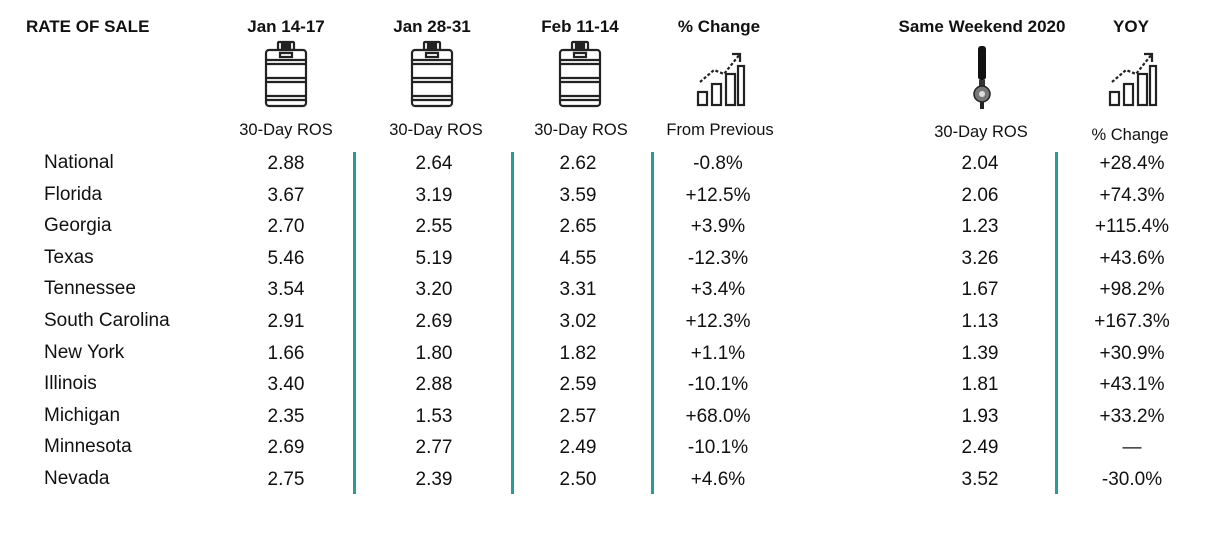 The height and width of the screenshot is (540, 1222). Describe the element at coordinates (719, 26) in the screenshot. I see `column-header-percent-change: % Change` at that location.